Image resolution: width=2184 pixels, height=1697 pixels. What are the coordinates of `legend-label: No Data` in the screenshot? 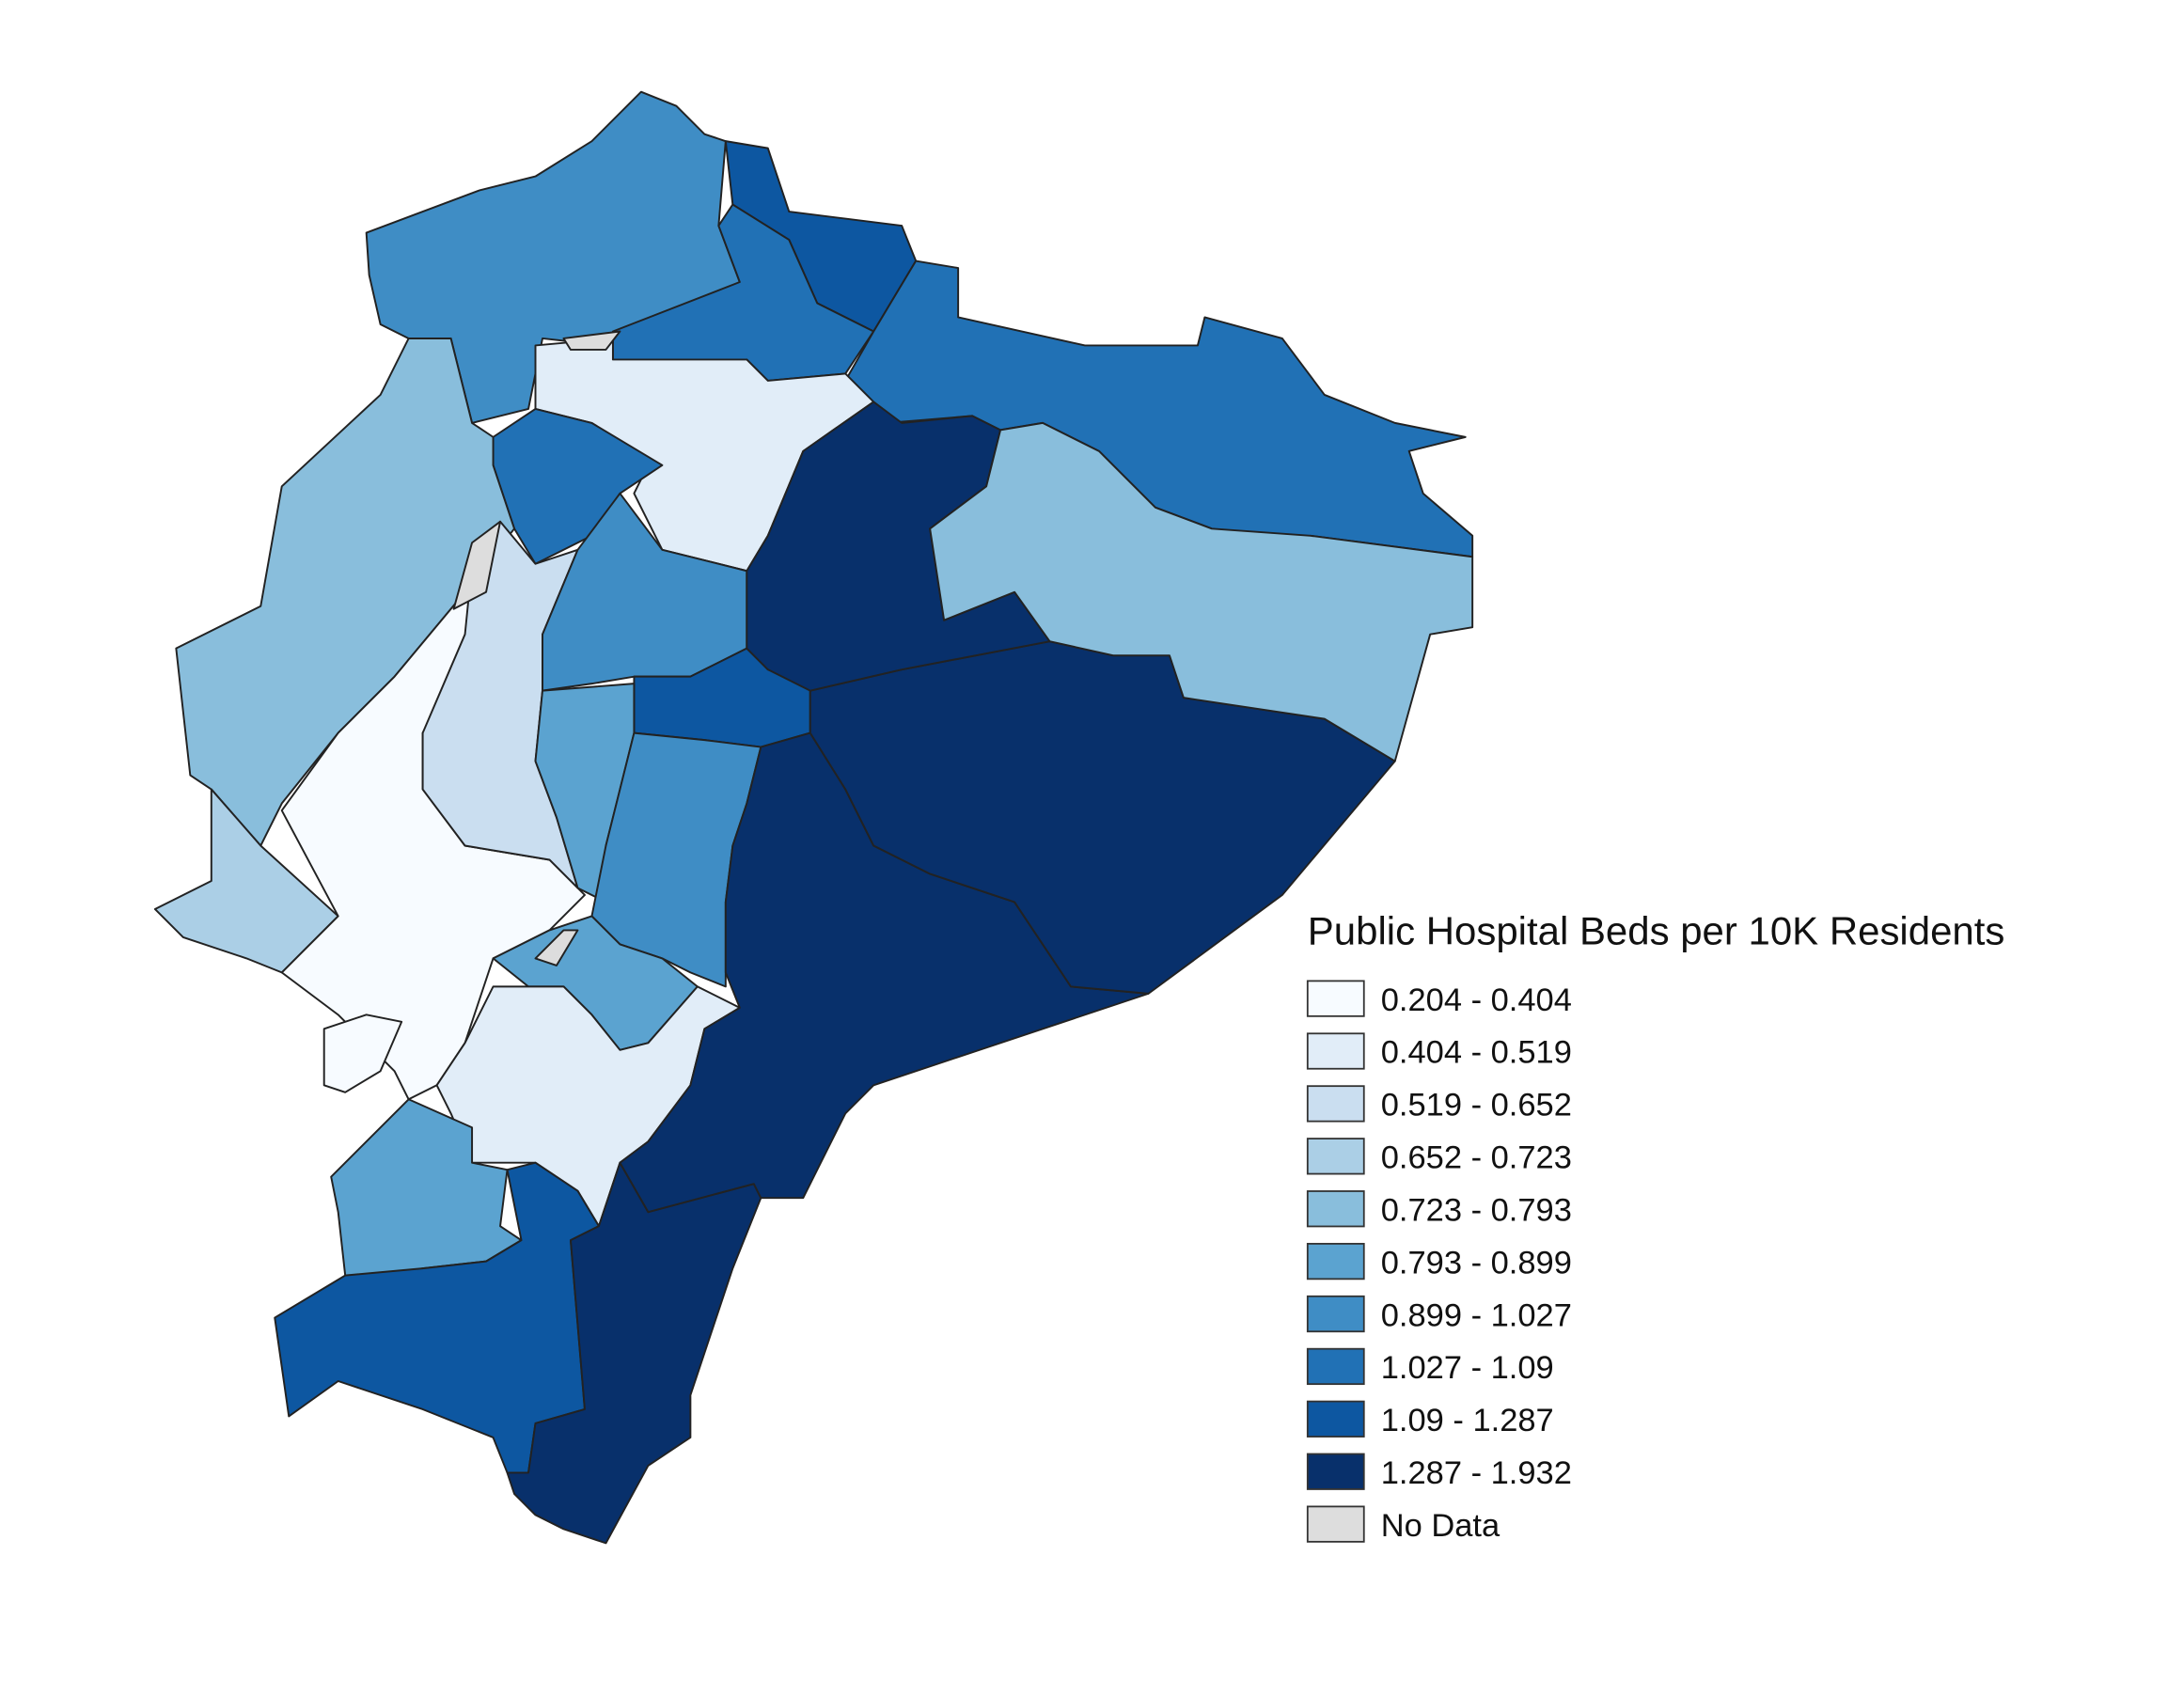 It's located at (1441, 1526).